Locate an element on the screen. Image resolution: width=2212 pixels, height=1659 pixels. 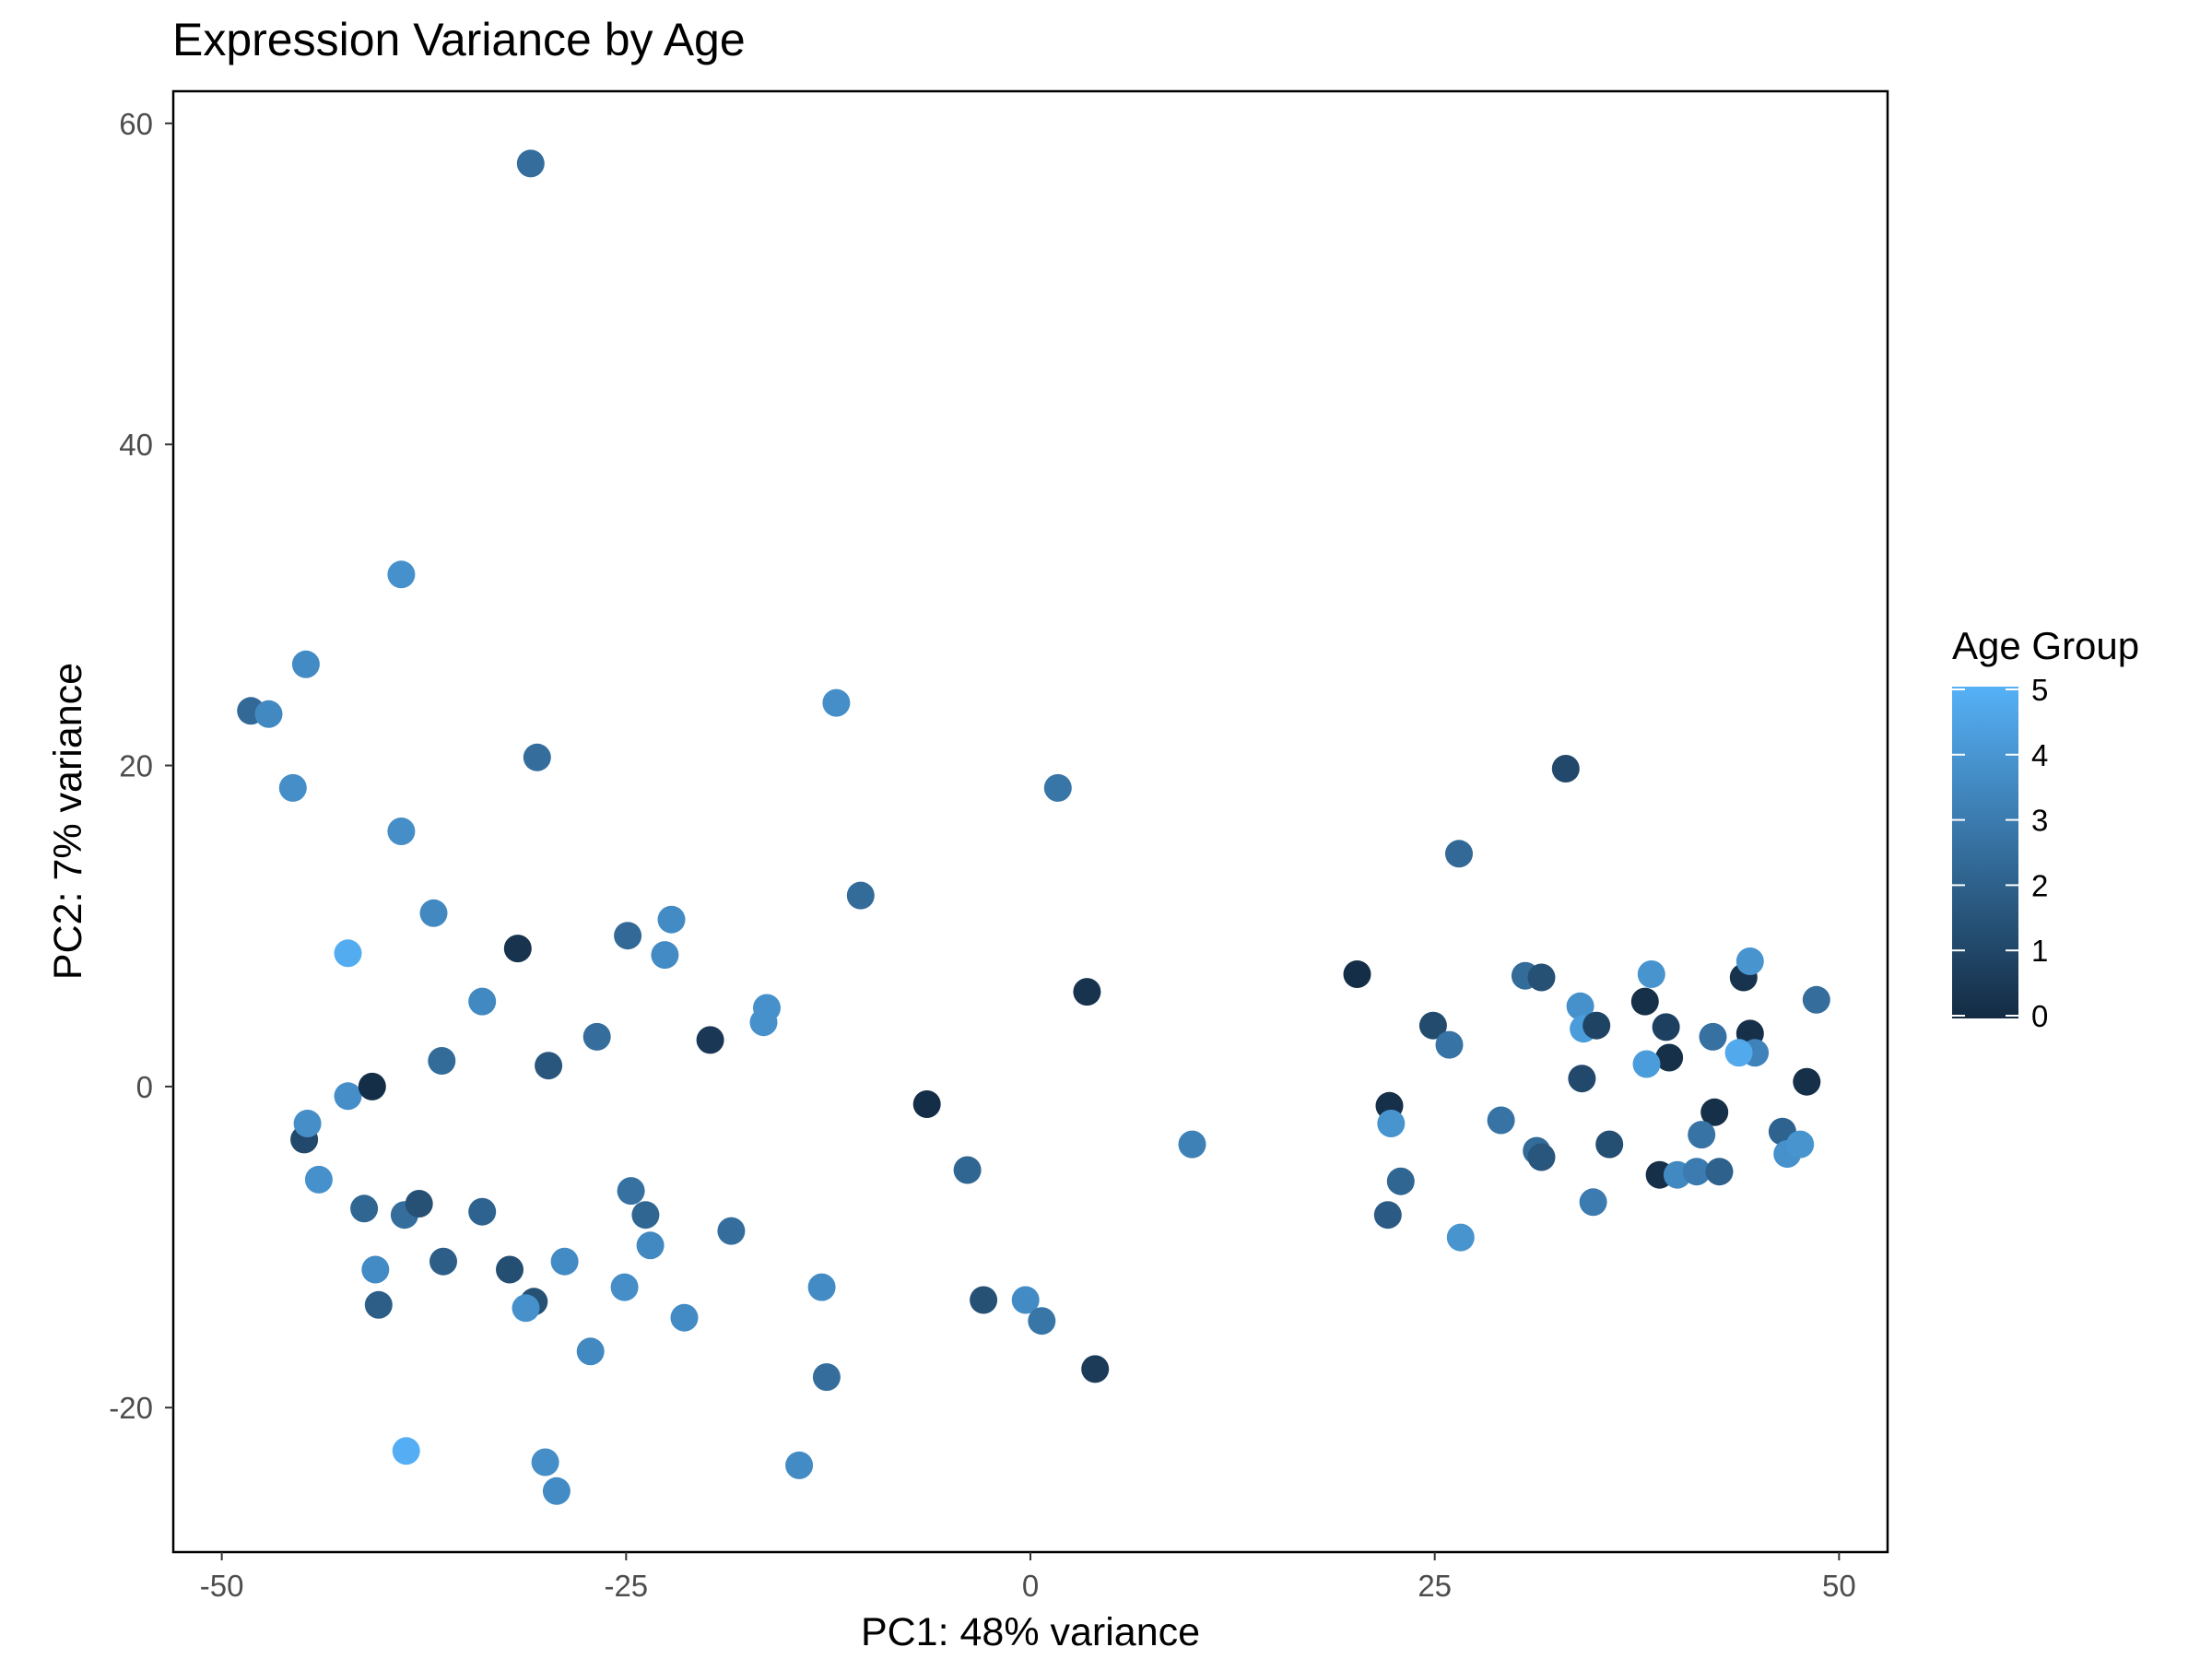
x-tick-label: -50 is located at coordinates (222, 1586).